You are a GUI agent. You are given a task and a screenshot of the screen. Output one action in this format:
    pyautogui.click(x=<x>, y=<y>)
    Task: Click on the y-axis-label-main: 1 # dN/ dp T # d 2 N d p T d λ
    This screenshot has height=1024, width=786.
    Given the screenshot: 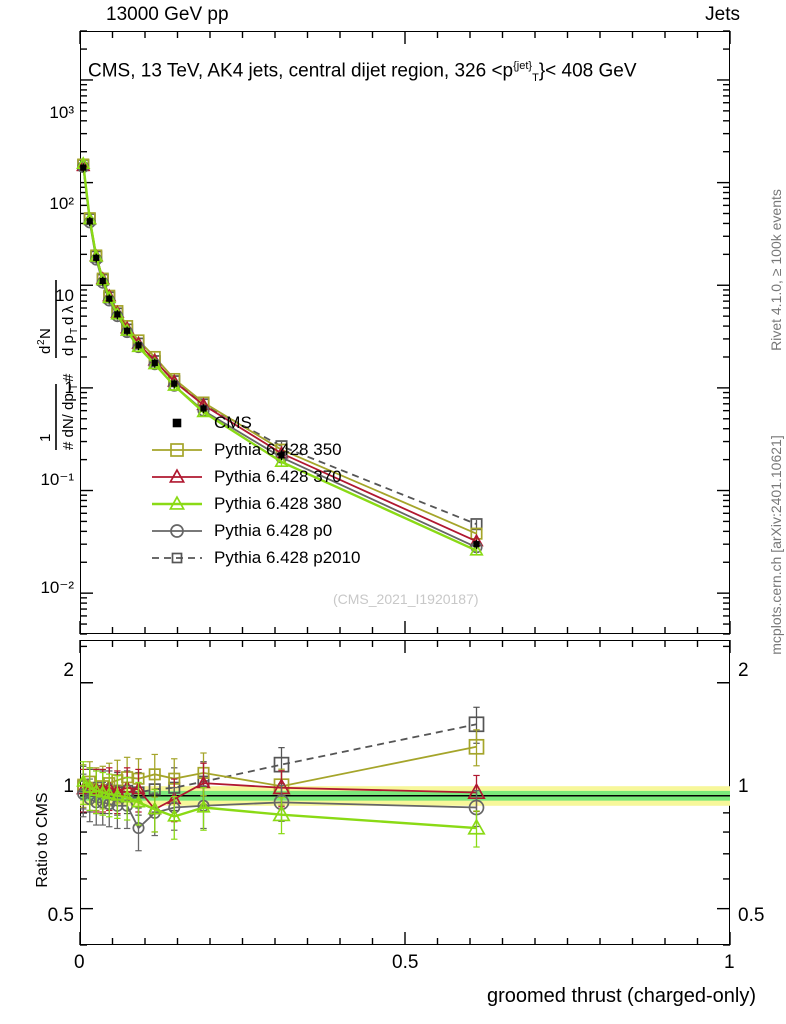 What is the action you would take?
    pyautogui.click(x=57, y=300)
    